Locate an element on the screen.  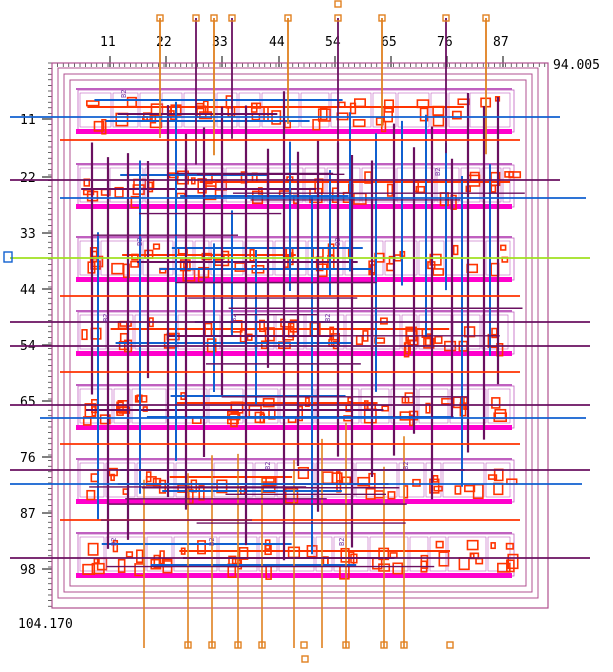
y-tick-label: 33 is located at coordinates (28, 234).